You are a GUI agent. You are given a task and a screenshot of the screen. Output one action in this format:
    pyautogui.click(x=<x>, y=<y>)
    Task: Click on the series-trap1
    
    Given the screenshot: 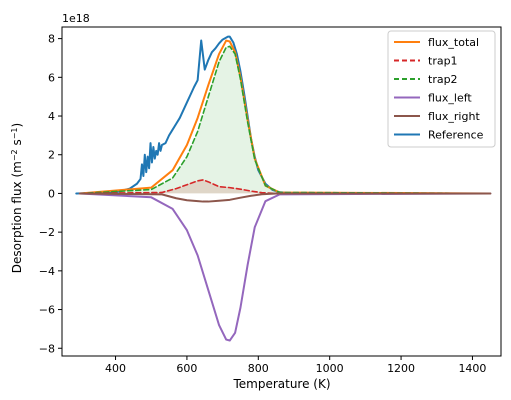 What is the action you would take?
    pyautogui.click(x=285, y=187)
    